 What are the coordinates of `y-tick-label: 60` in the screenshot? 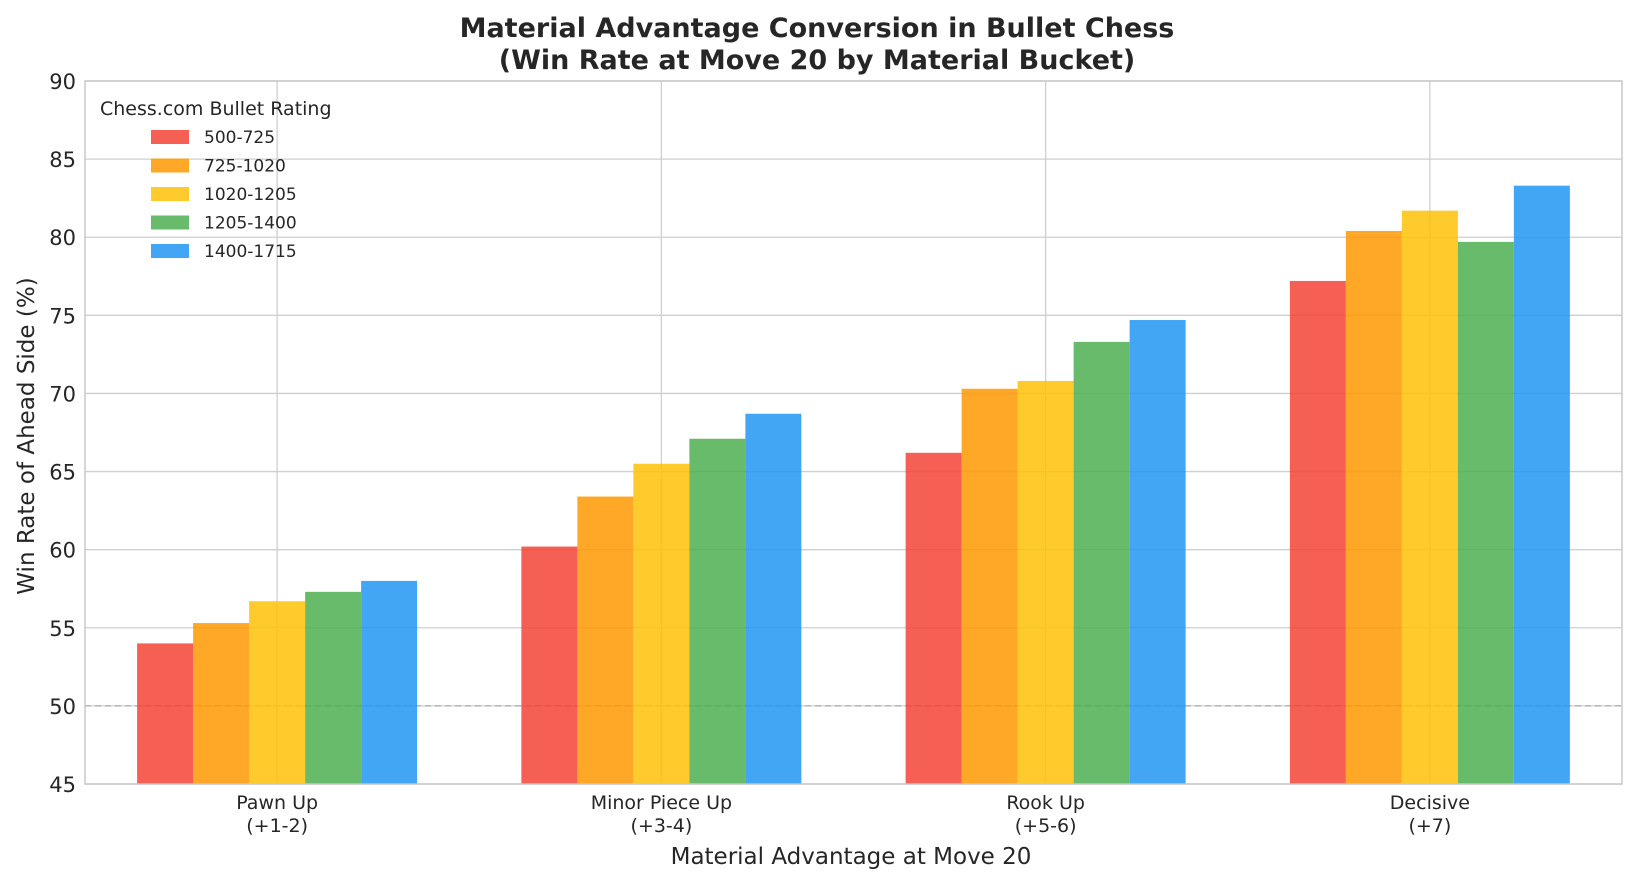 It's located at (62, 551).